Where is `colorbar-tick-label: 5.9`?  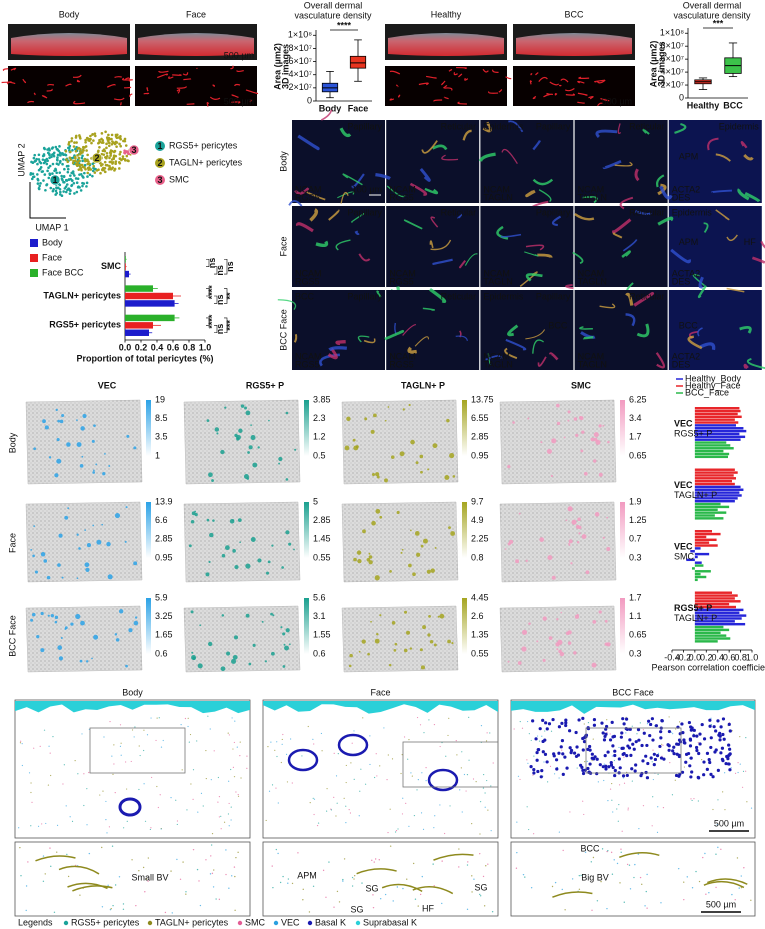 colorbar-tick-label: 5.9 is located at coordinates (161, 597).